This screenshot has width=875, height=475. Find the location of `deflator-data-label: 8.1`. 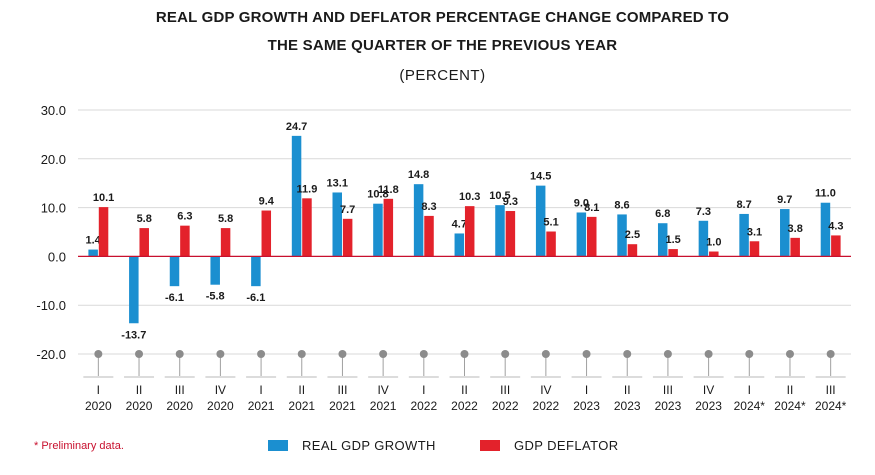

deflator-data-label: 8.1 is located at coordinates (591, 208).